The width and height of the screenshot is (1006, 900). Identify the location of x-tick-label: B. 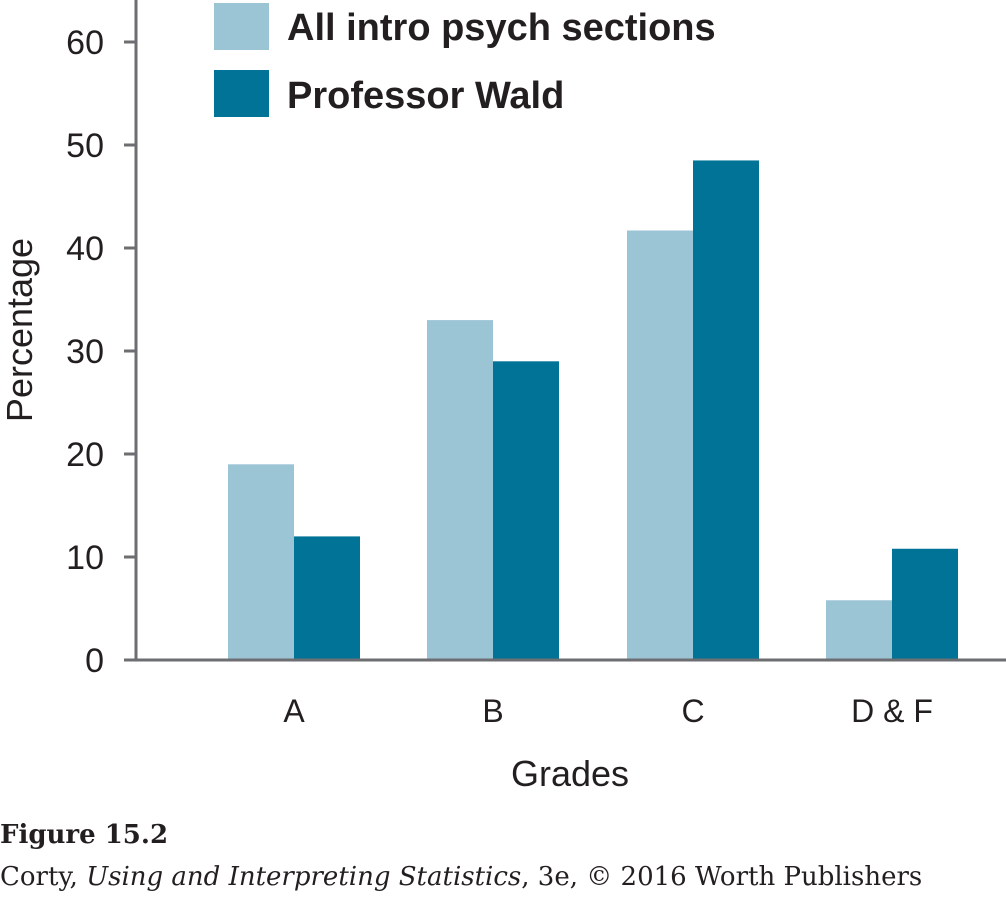
(492, 711).